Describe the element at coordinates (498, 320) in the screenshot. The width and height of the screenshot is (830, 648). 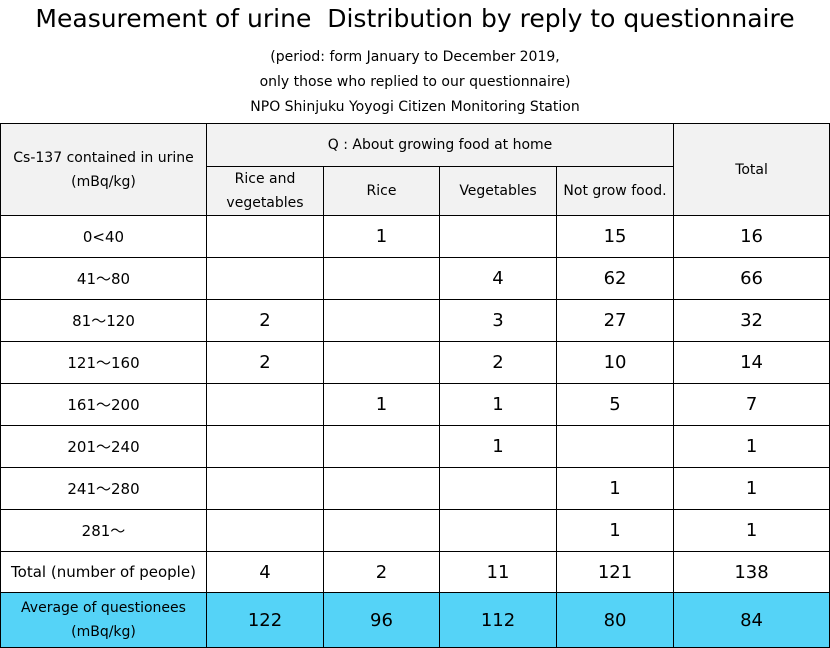
I see `table-cell: 3` at that location.